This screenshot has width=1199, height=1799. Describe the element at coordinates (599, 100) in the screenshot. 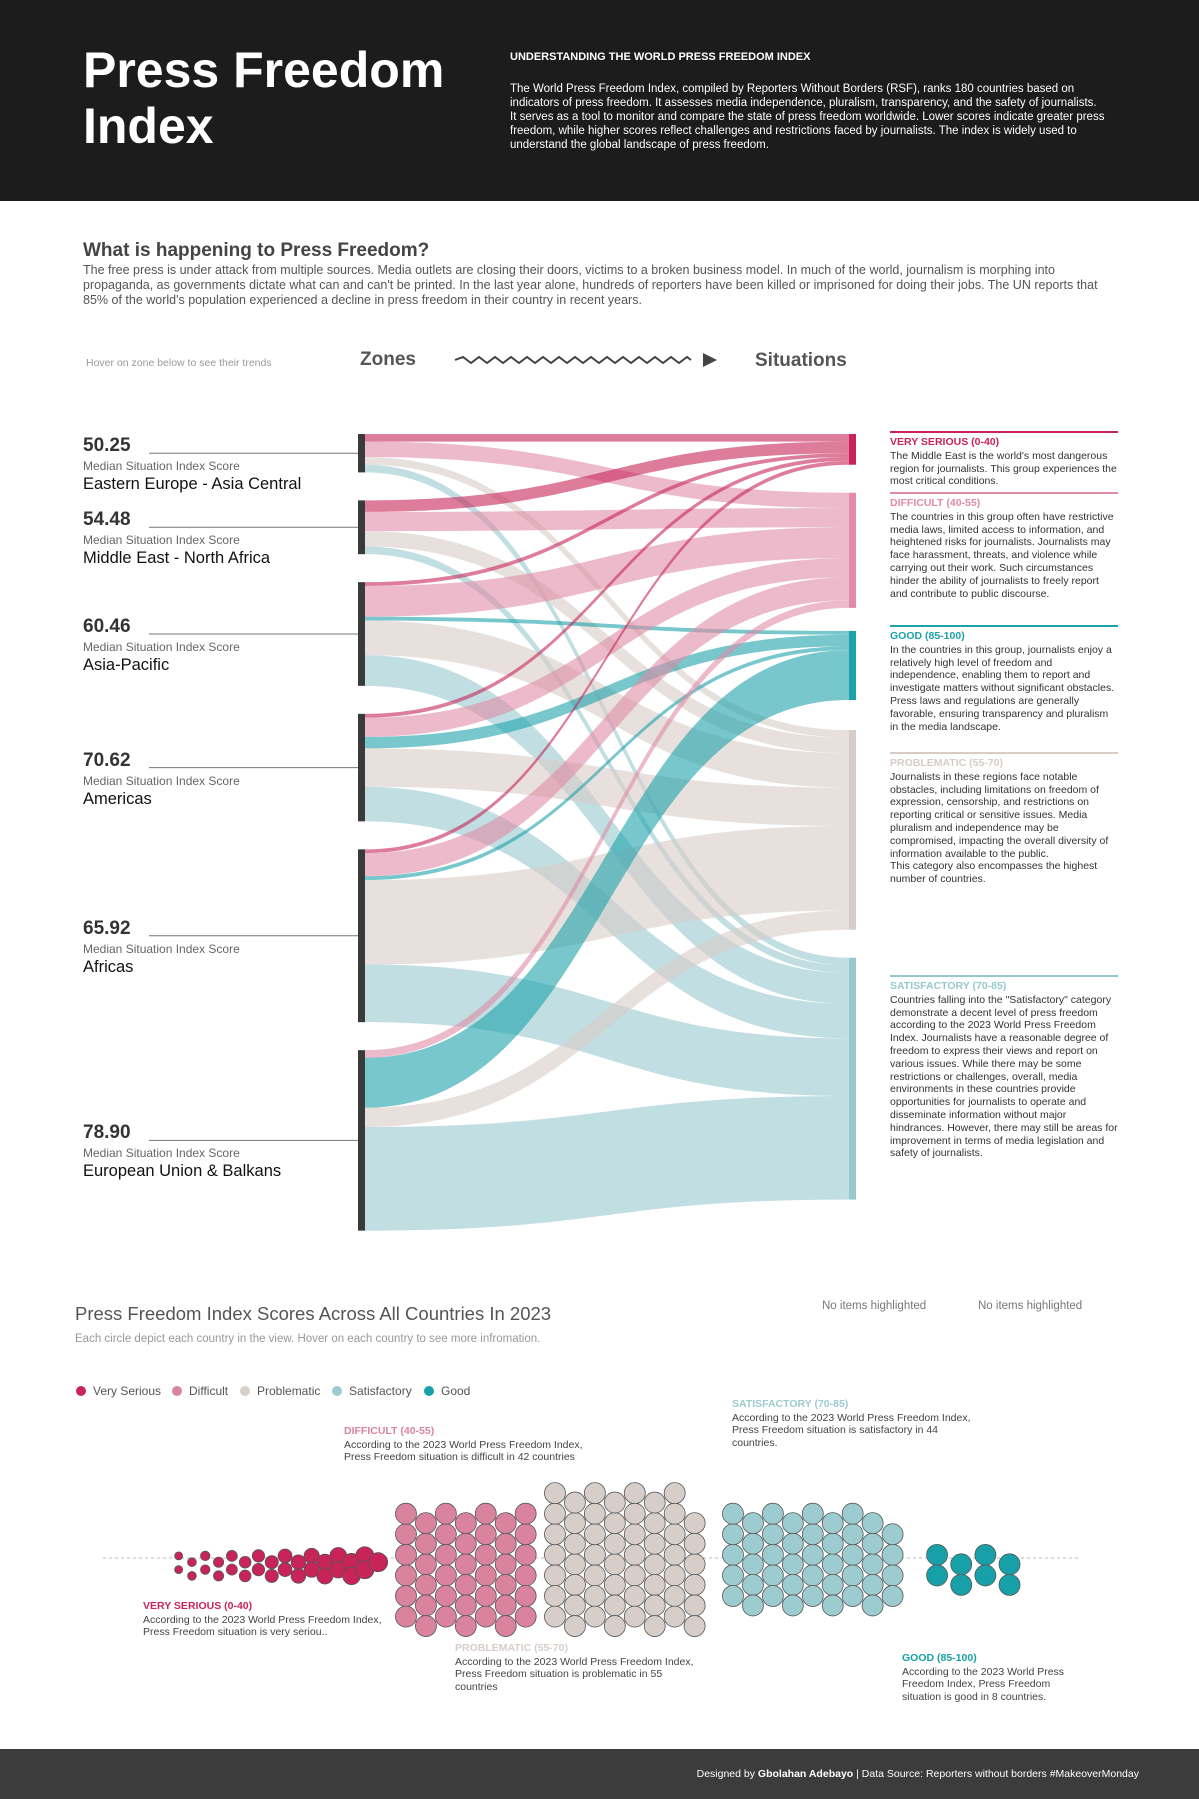

I see `header-band` at that location.